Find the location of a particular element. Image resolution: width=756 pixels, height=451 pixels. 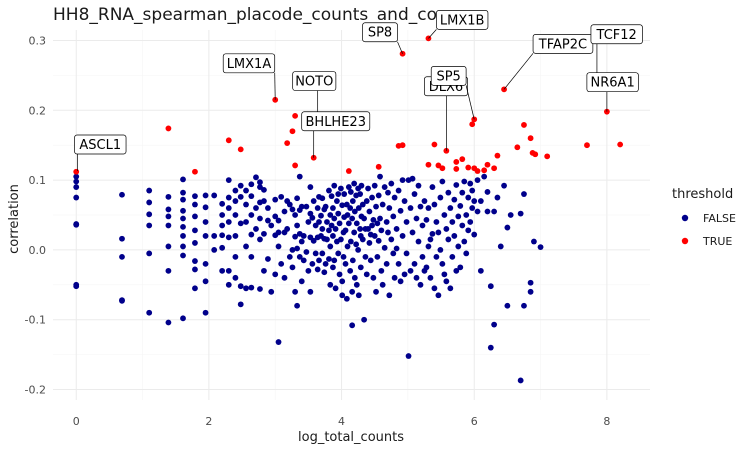

label-text: NR6A1 is located at coordinates (613, 83).